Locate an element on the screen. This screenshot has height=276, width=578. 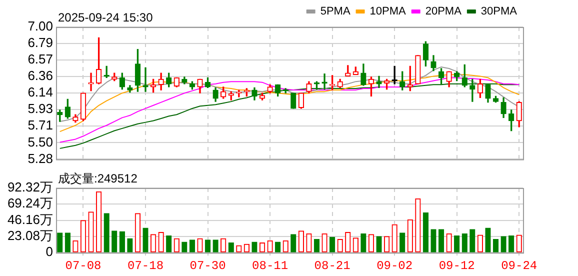
x-tick-label: 07-08 is located at coordinates (83, 265).